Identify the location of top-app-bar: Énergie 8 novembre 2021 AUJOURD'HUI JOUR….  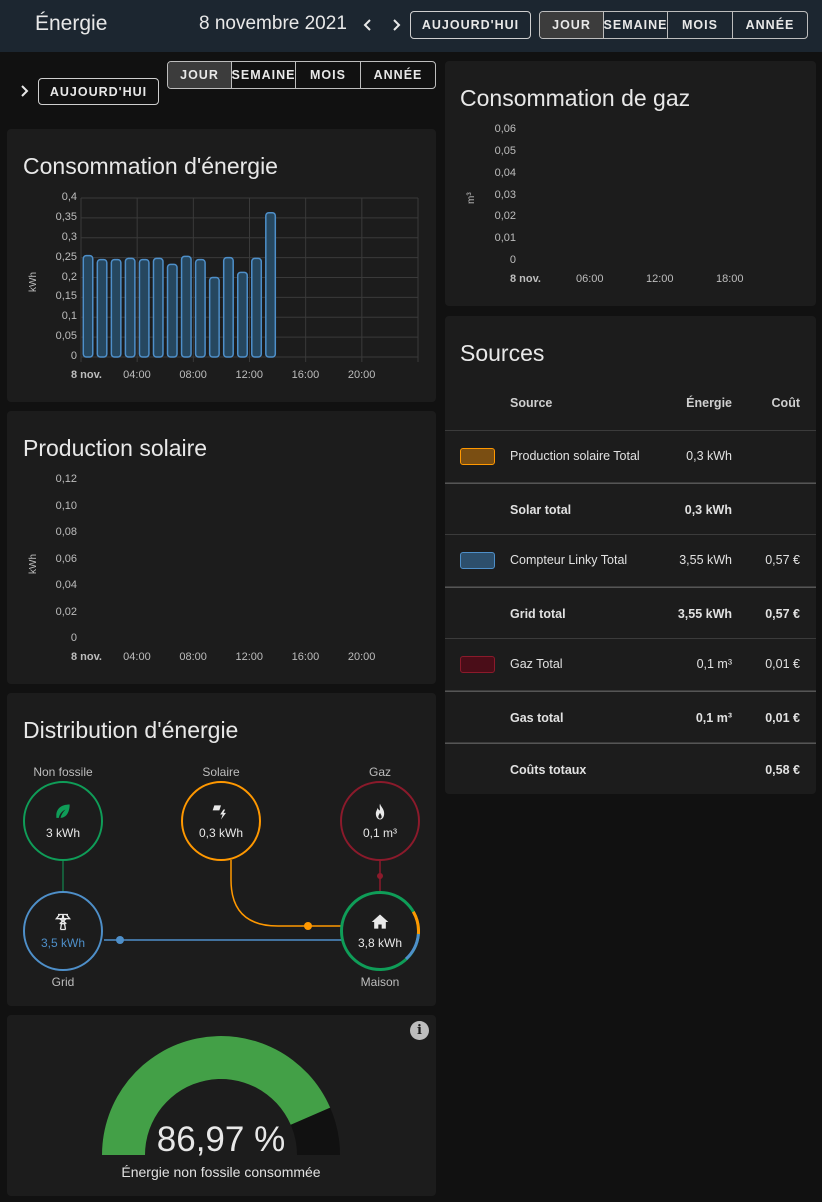
(411, 26).